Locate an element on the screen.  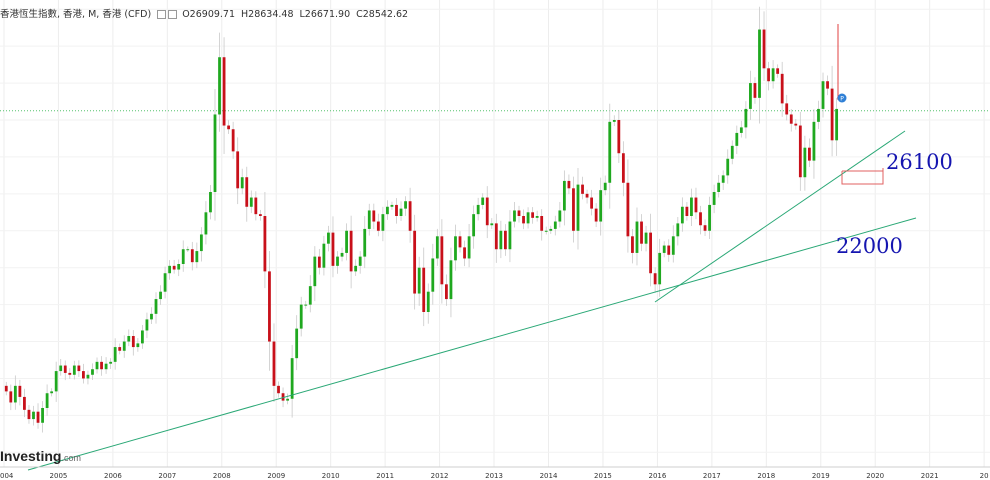
event-marker-icon is located at coordinates (842, 98).